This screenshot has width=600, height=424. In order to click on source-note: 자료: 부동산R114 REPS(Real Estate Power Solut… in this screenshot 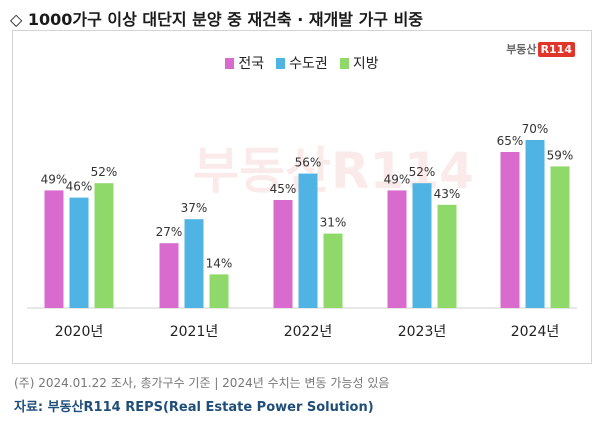, I will do `click(194, 407)`.